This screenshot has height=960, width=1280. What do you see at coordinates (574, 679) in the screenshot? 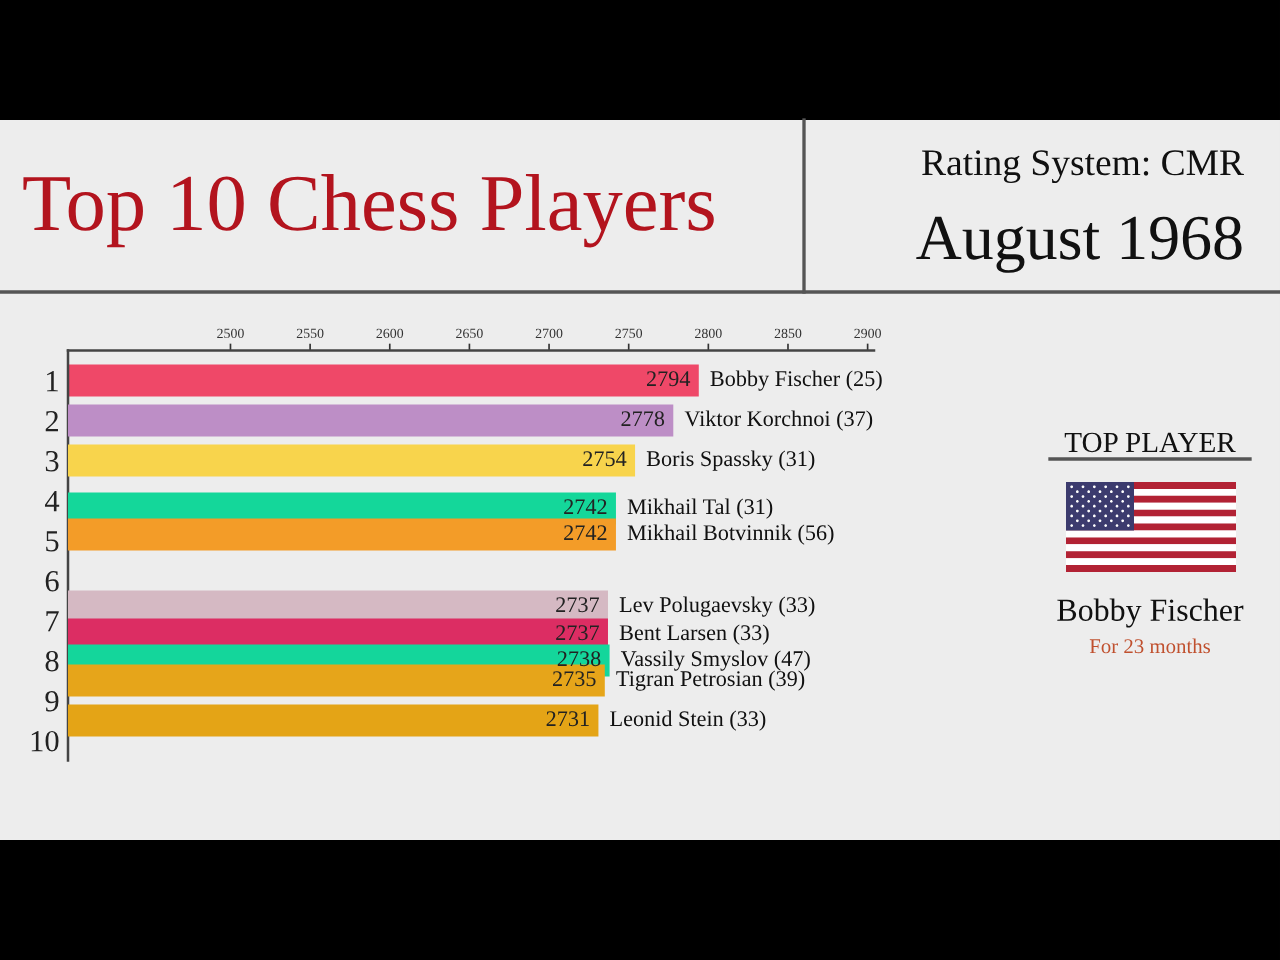
I see `data-label: 2735` at bounding box center [574, 679].